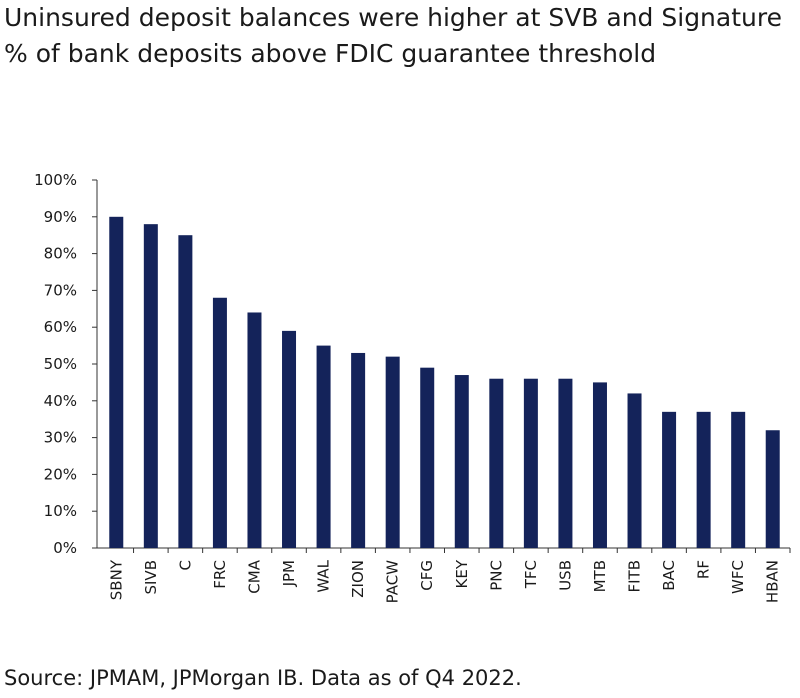 The image size is (800, 698). Describe the element at coordinates (254, 430) in the screenshot. I see `bar-cma` at that location.